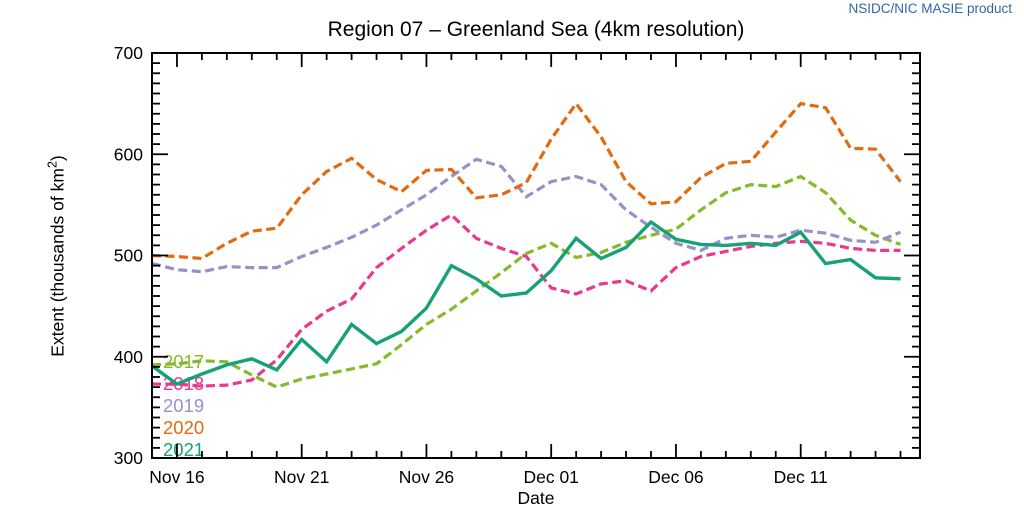 The width and height of the screenshot is (1024, 512). I want to click on legend-label-2021: 2021, so click(183, 449).